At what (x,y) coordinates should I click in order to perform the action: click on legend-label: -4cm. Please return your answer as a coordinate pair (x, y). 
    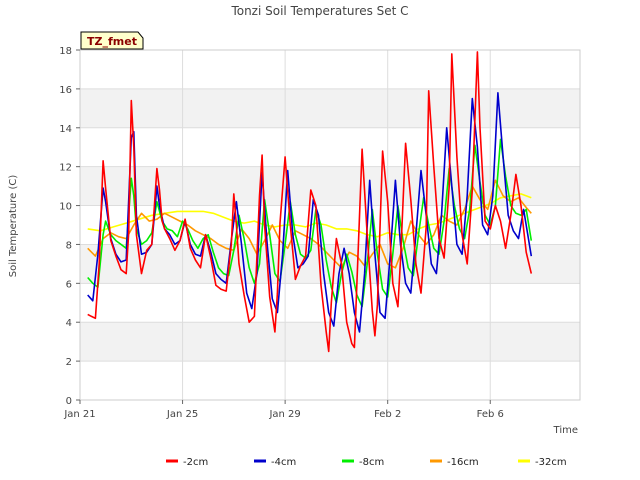
    Looking at the image, I should click on (283, 462).